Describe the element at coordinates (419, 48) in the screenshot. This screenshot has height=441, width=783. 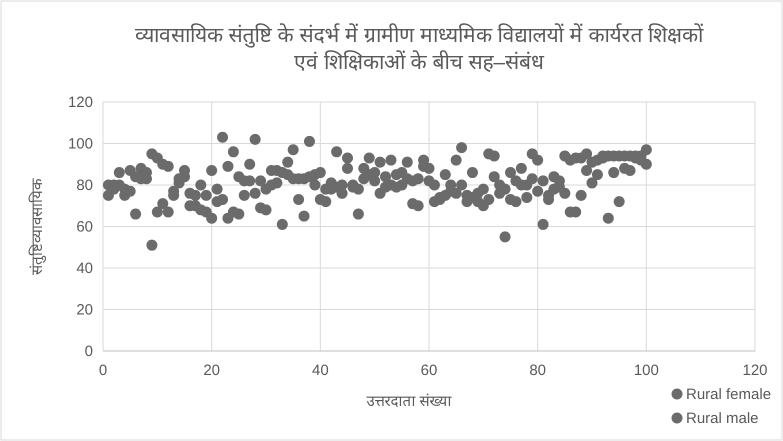
I see `chart-title: व्यावसायिक संतुष्टि के संदर्भ में ग्रामीण माध्यमिक विद्यालयों में कार्यरत शिक्षकों एवं शिक्षिकाओं के बीच सह–संबंध` at that location.